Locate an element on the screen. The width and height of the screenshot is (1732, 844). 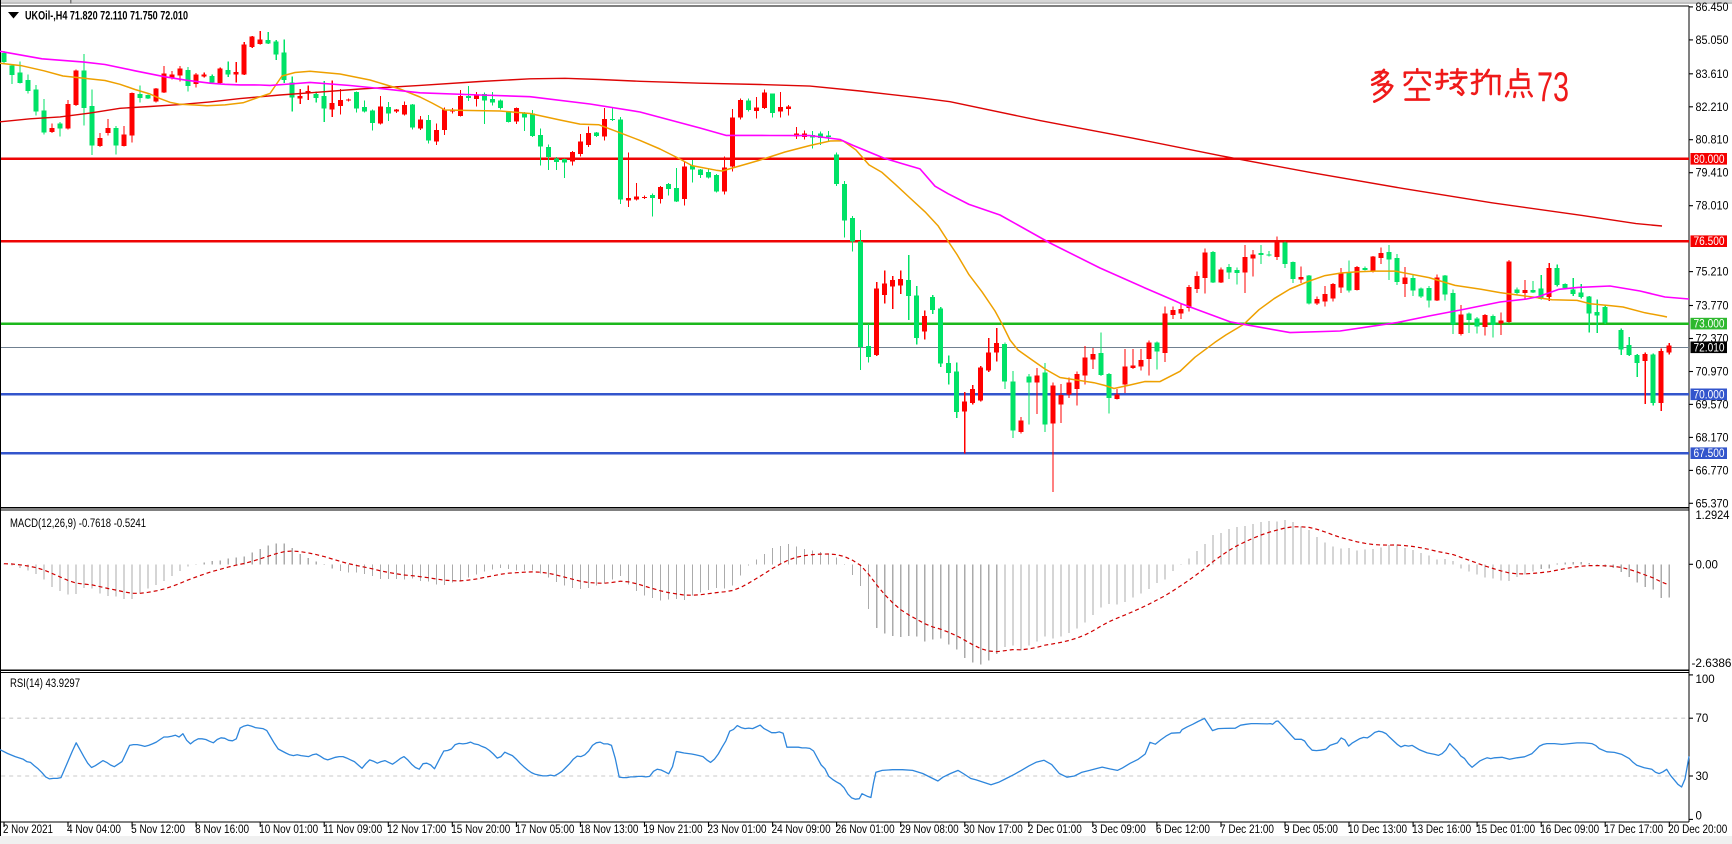
svg-text: 100 is located at coordinates (1705, 680).